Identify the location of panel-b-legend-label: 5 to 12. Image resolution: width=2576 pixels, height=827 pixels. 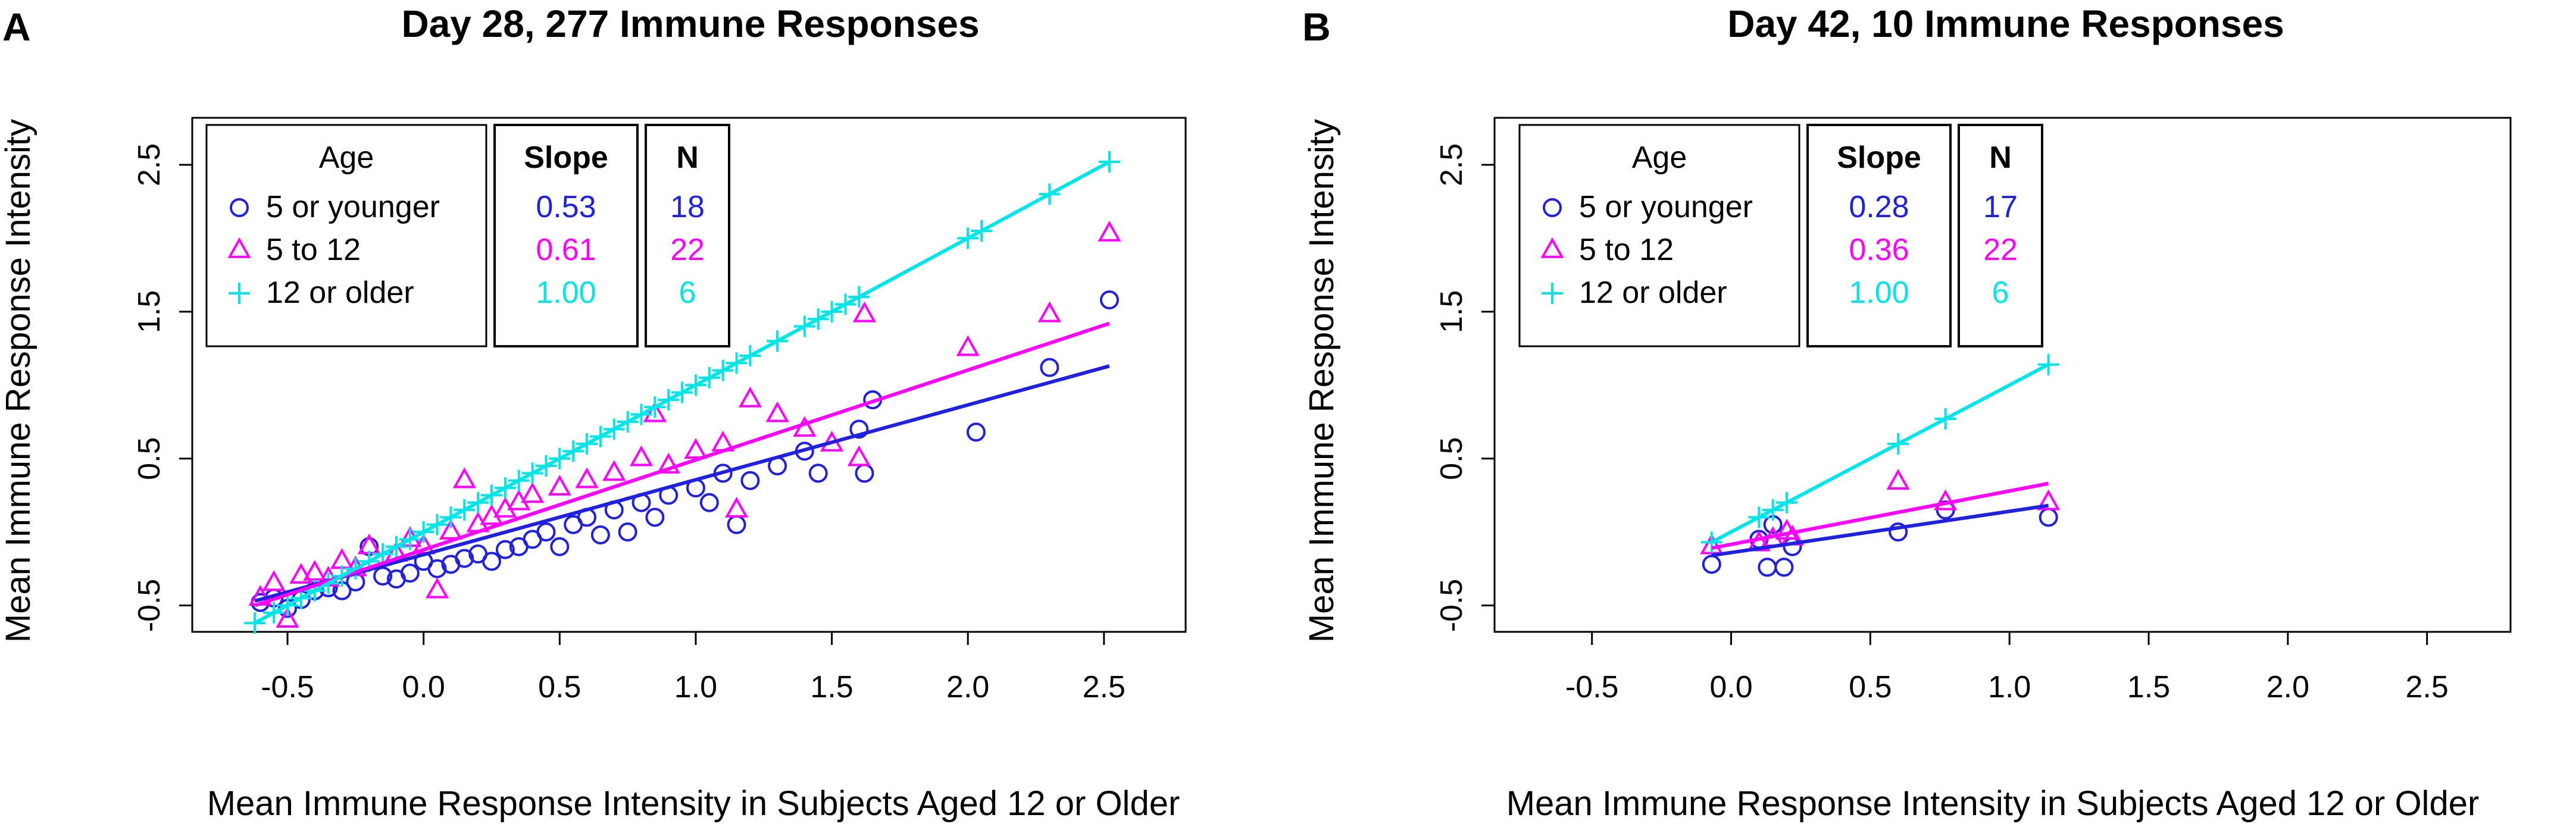
(1626, 250).